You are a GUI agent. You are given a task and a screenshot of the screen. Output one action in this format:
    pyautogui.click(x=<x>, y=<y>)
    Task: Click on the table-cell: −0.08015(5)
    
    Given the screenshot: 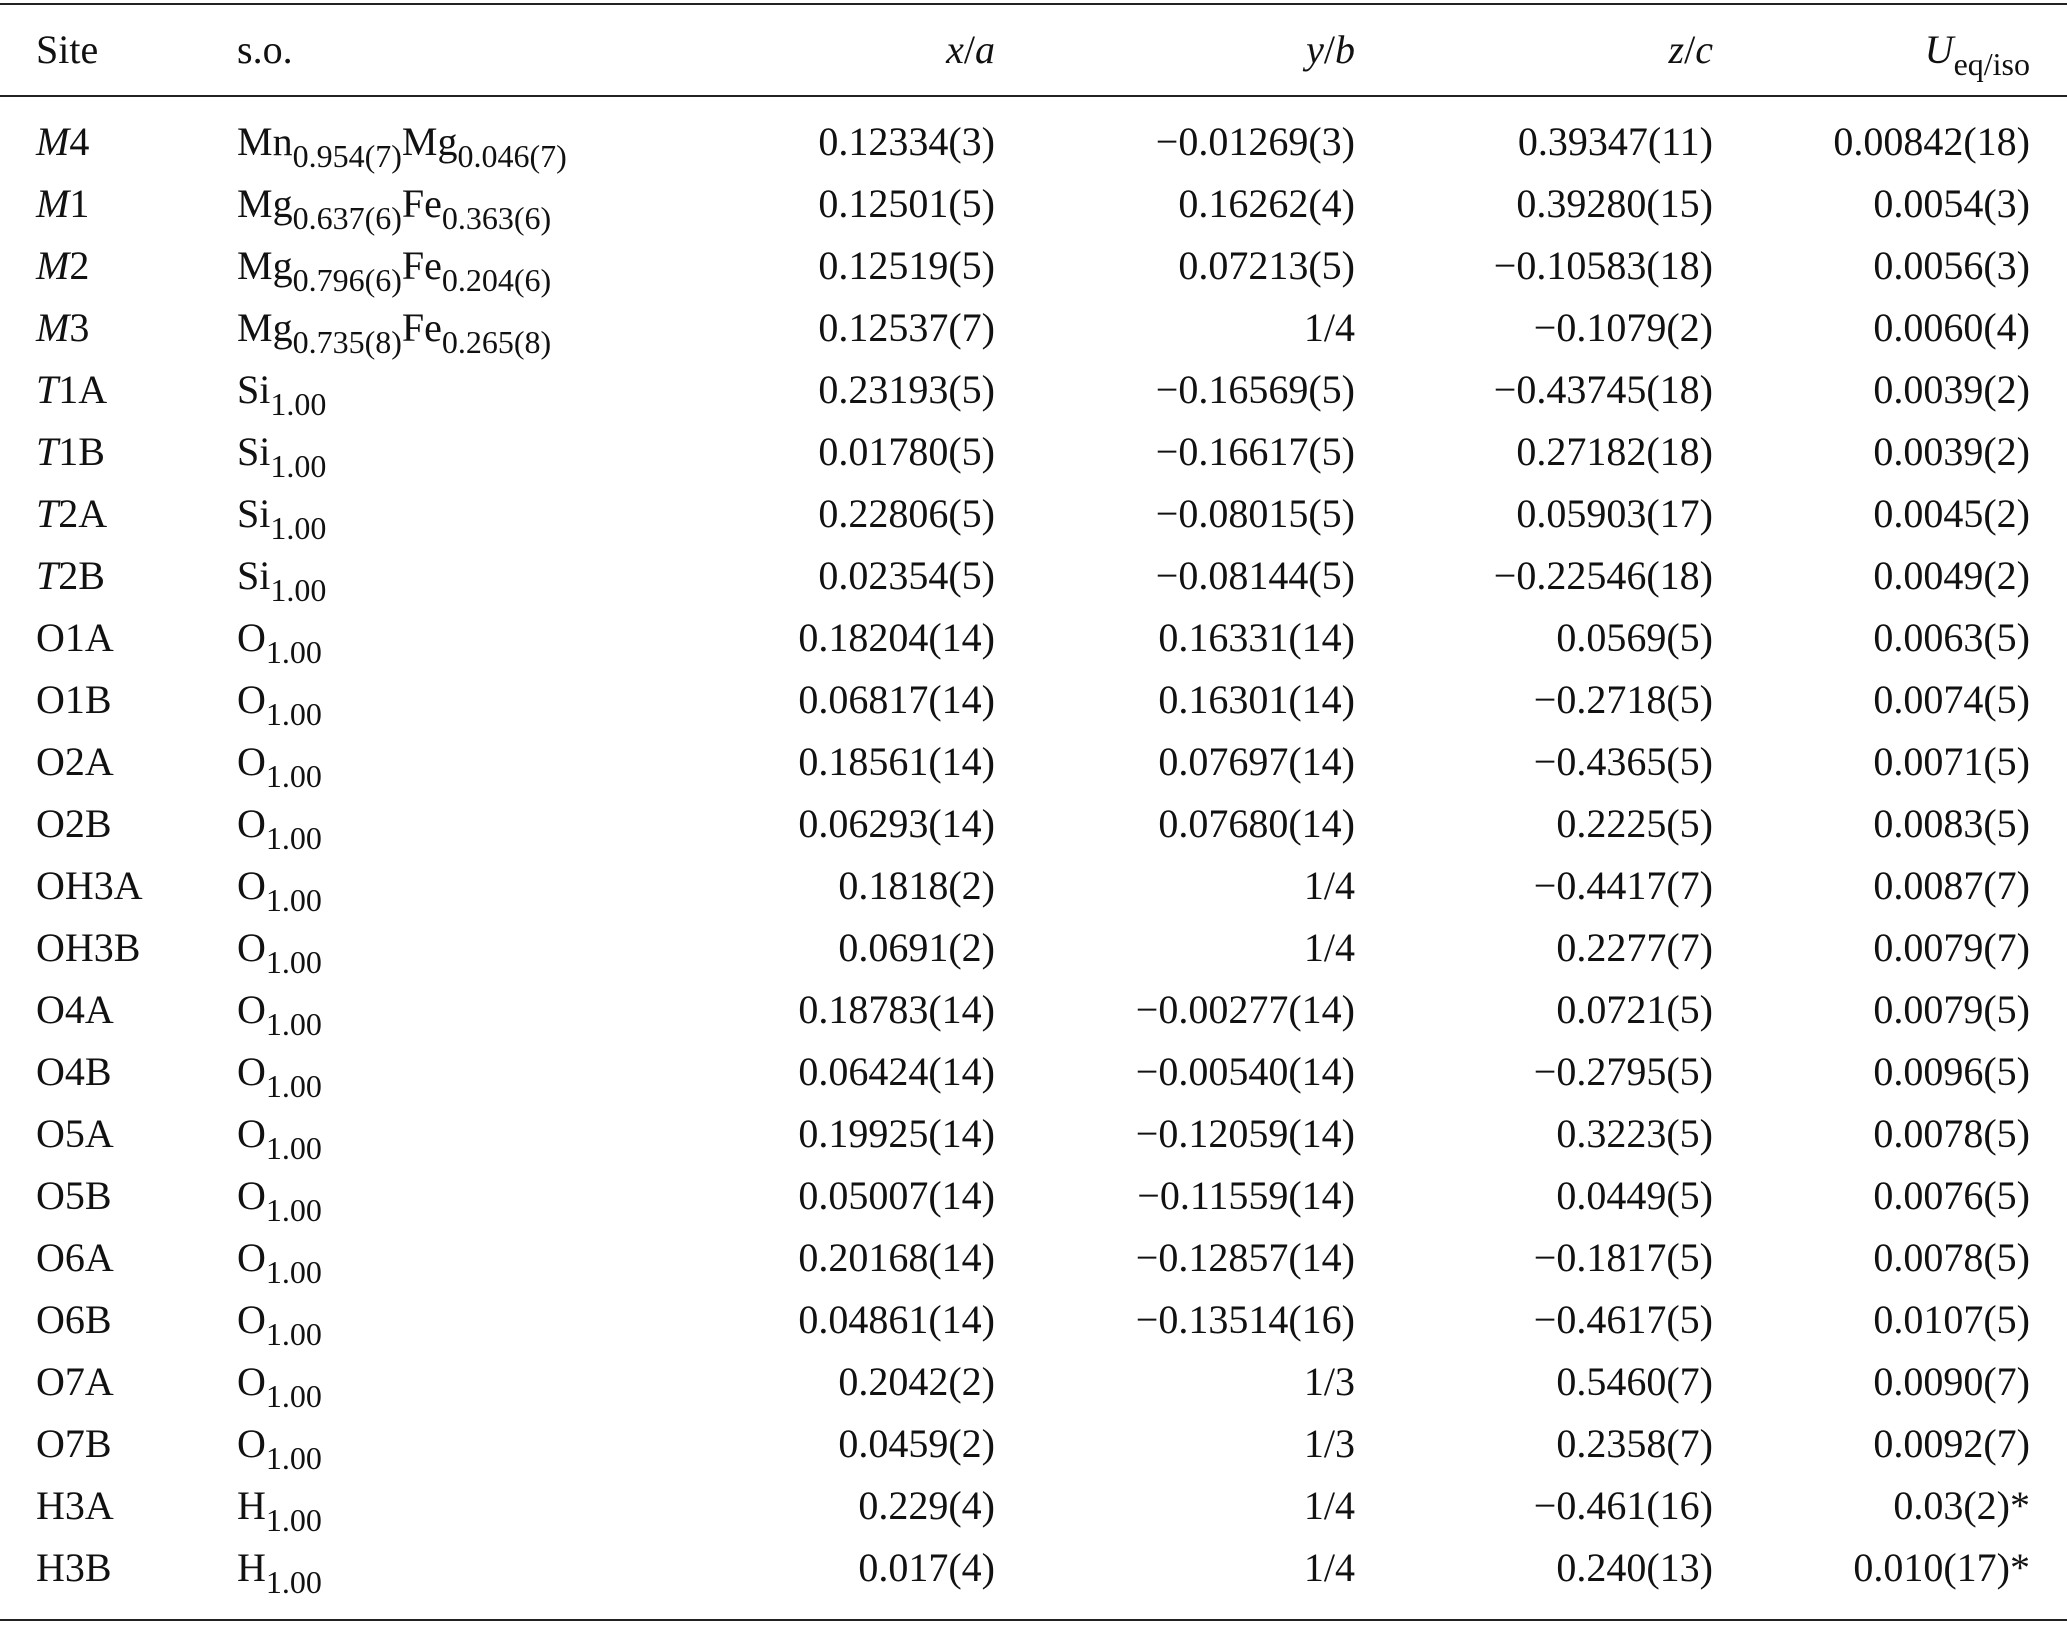 What is the action you would take?
    pyautogui.click(x=1255, y=513)
    